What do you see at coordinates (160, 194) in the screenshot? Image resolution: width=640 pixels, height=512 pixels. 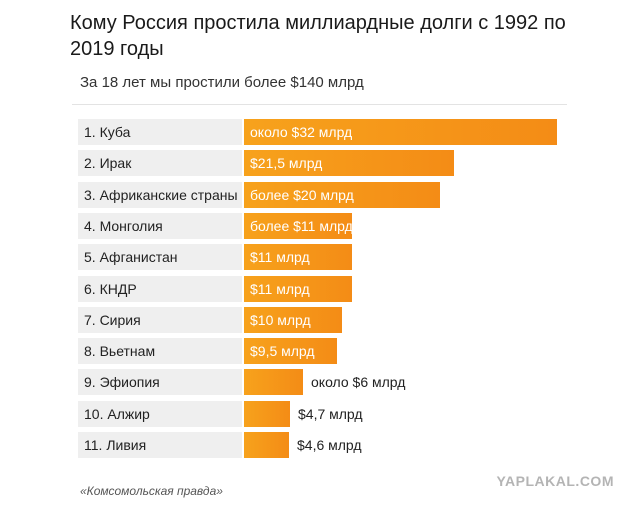 I see `category-label: 3. Африканские страны` at bounding box center [160, 194].